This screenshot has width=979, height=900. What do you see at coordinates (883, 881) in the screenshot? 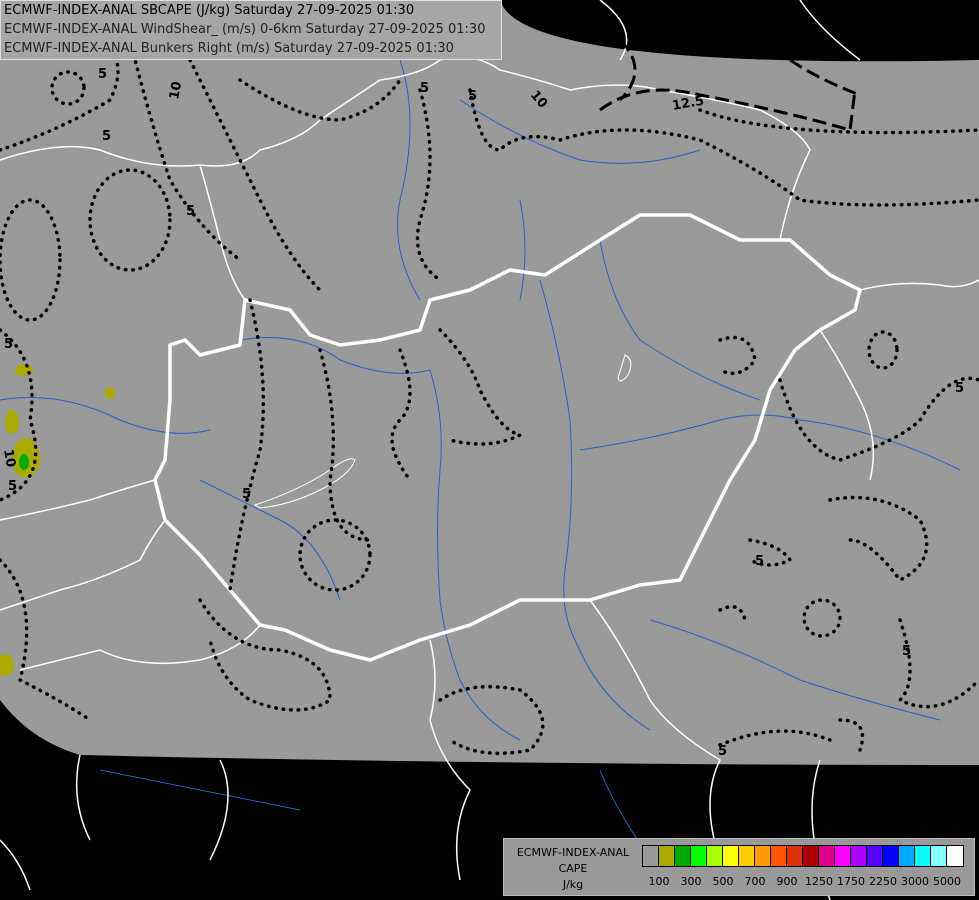
I see `legend-tick-label: 2250` at bounding box center [883, 881].